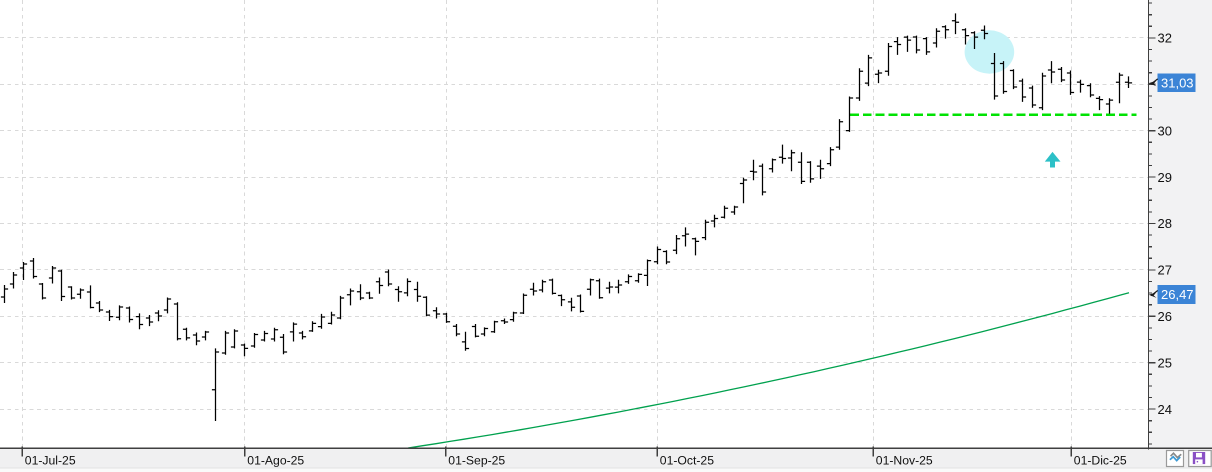 The image size is (1212, 472). Describe the element at coordinates (1177, 83) in the screenshot. I see `svg-text: 31,03` at that location.